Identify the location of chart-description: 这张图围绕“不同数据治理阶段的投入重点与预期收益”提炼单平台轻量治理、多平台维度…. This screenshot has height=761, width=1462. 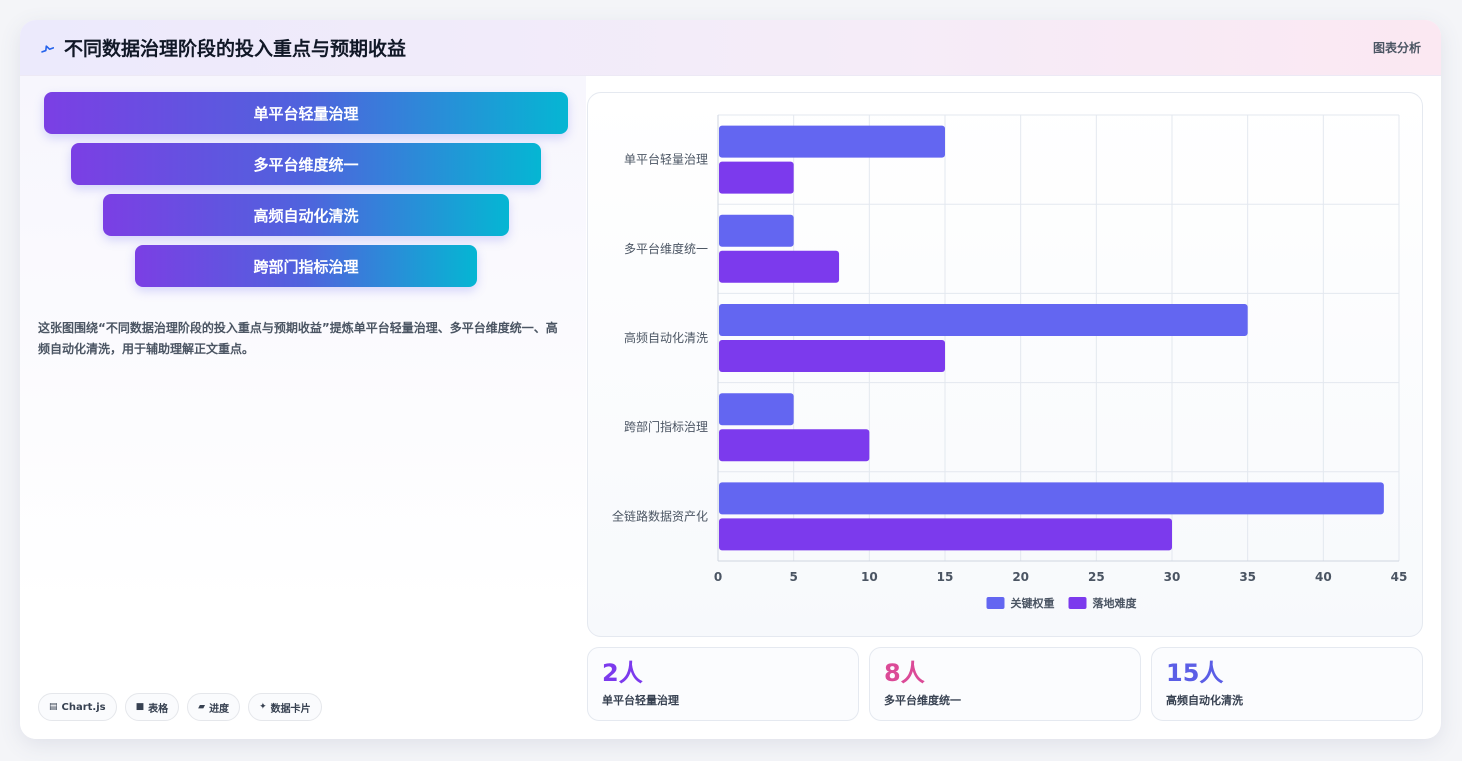
(298, 338).